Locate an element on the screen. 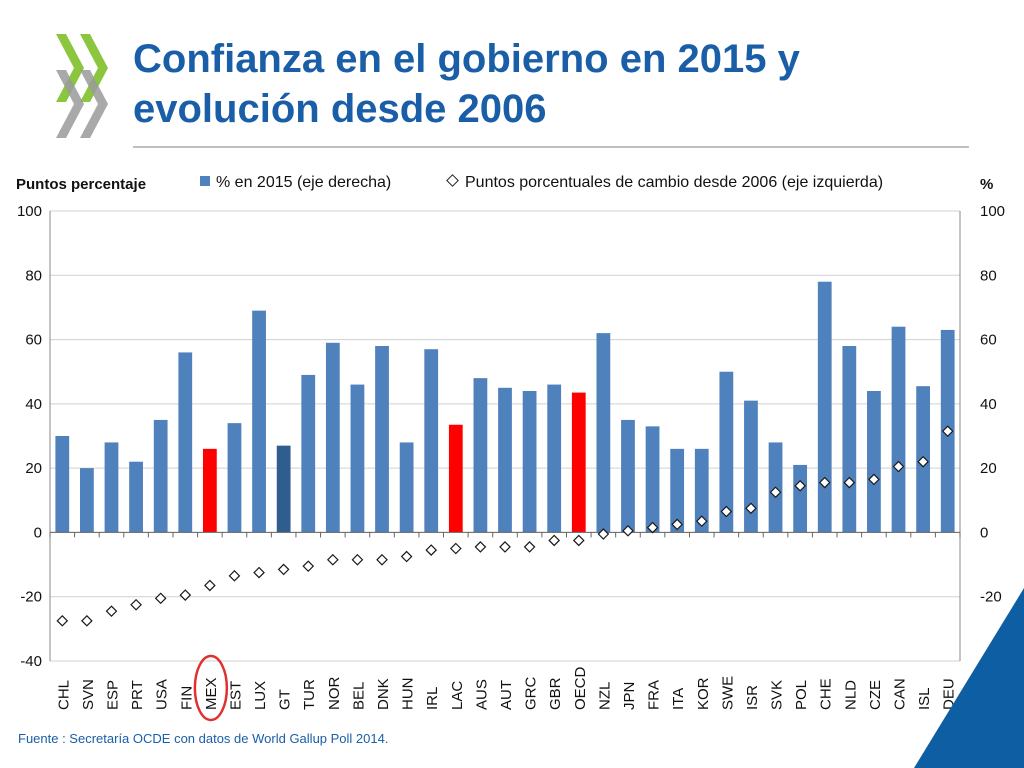 This screenshot has height=768, width=1024. highlight-circle-mex is located at coordinates (211, 688).